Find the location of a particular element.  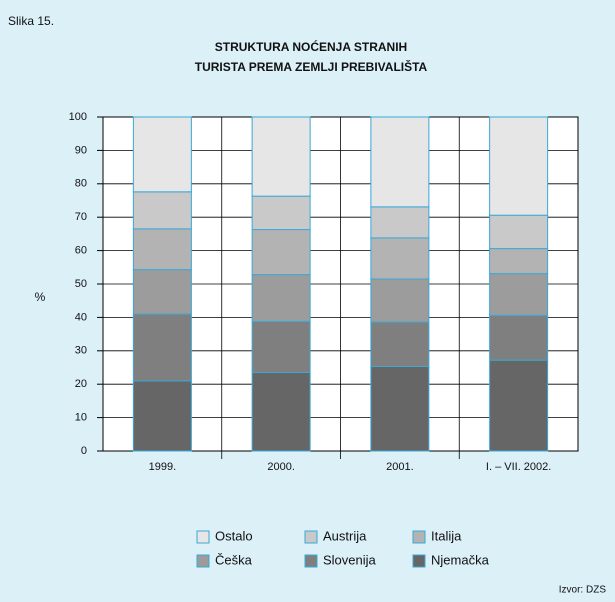

y-tick-label: 80 is located at coordinates (81, 184).